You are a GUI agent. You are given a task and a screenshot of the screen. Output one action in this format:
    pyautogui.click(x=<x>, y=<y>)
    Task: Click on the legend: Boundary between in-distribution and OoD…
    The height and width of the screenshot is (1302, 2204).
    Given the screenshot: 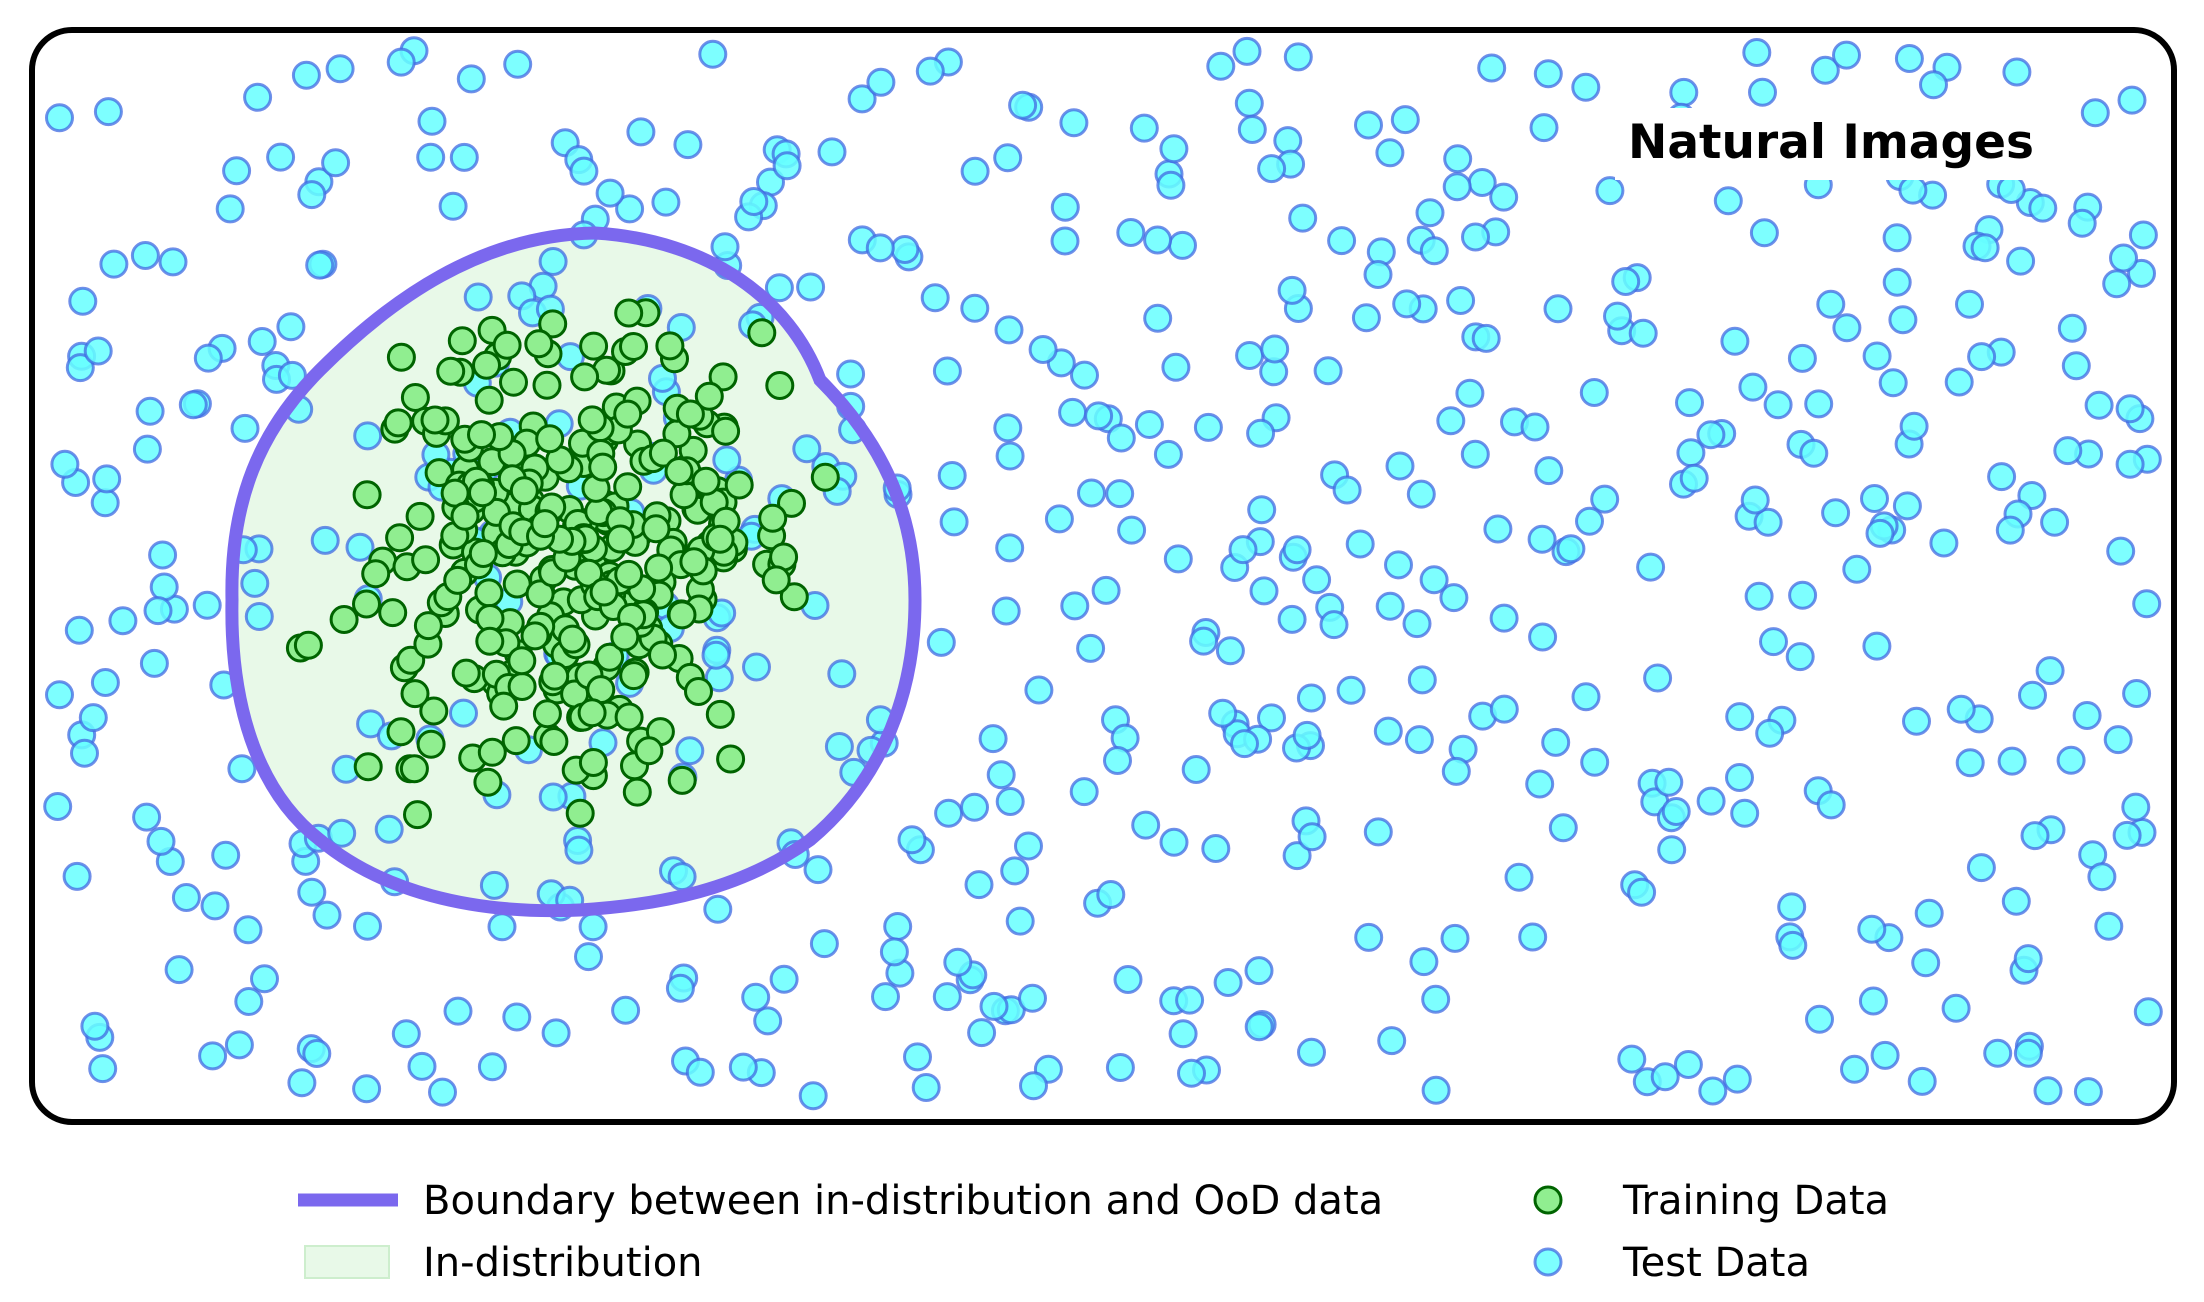 What is the action you would take?
    pyautogui.click(x=1093, y=1232)
    